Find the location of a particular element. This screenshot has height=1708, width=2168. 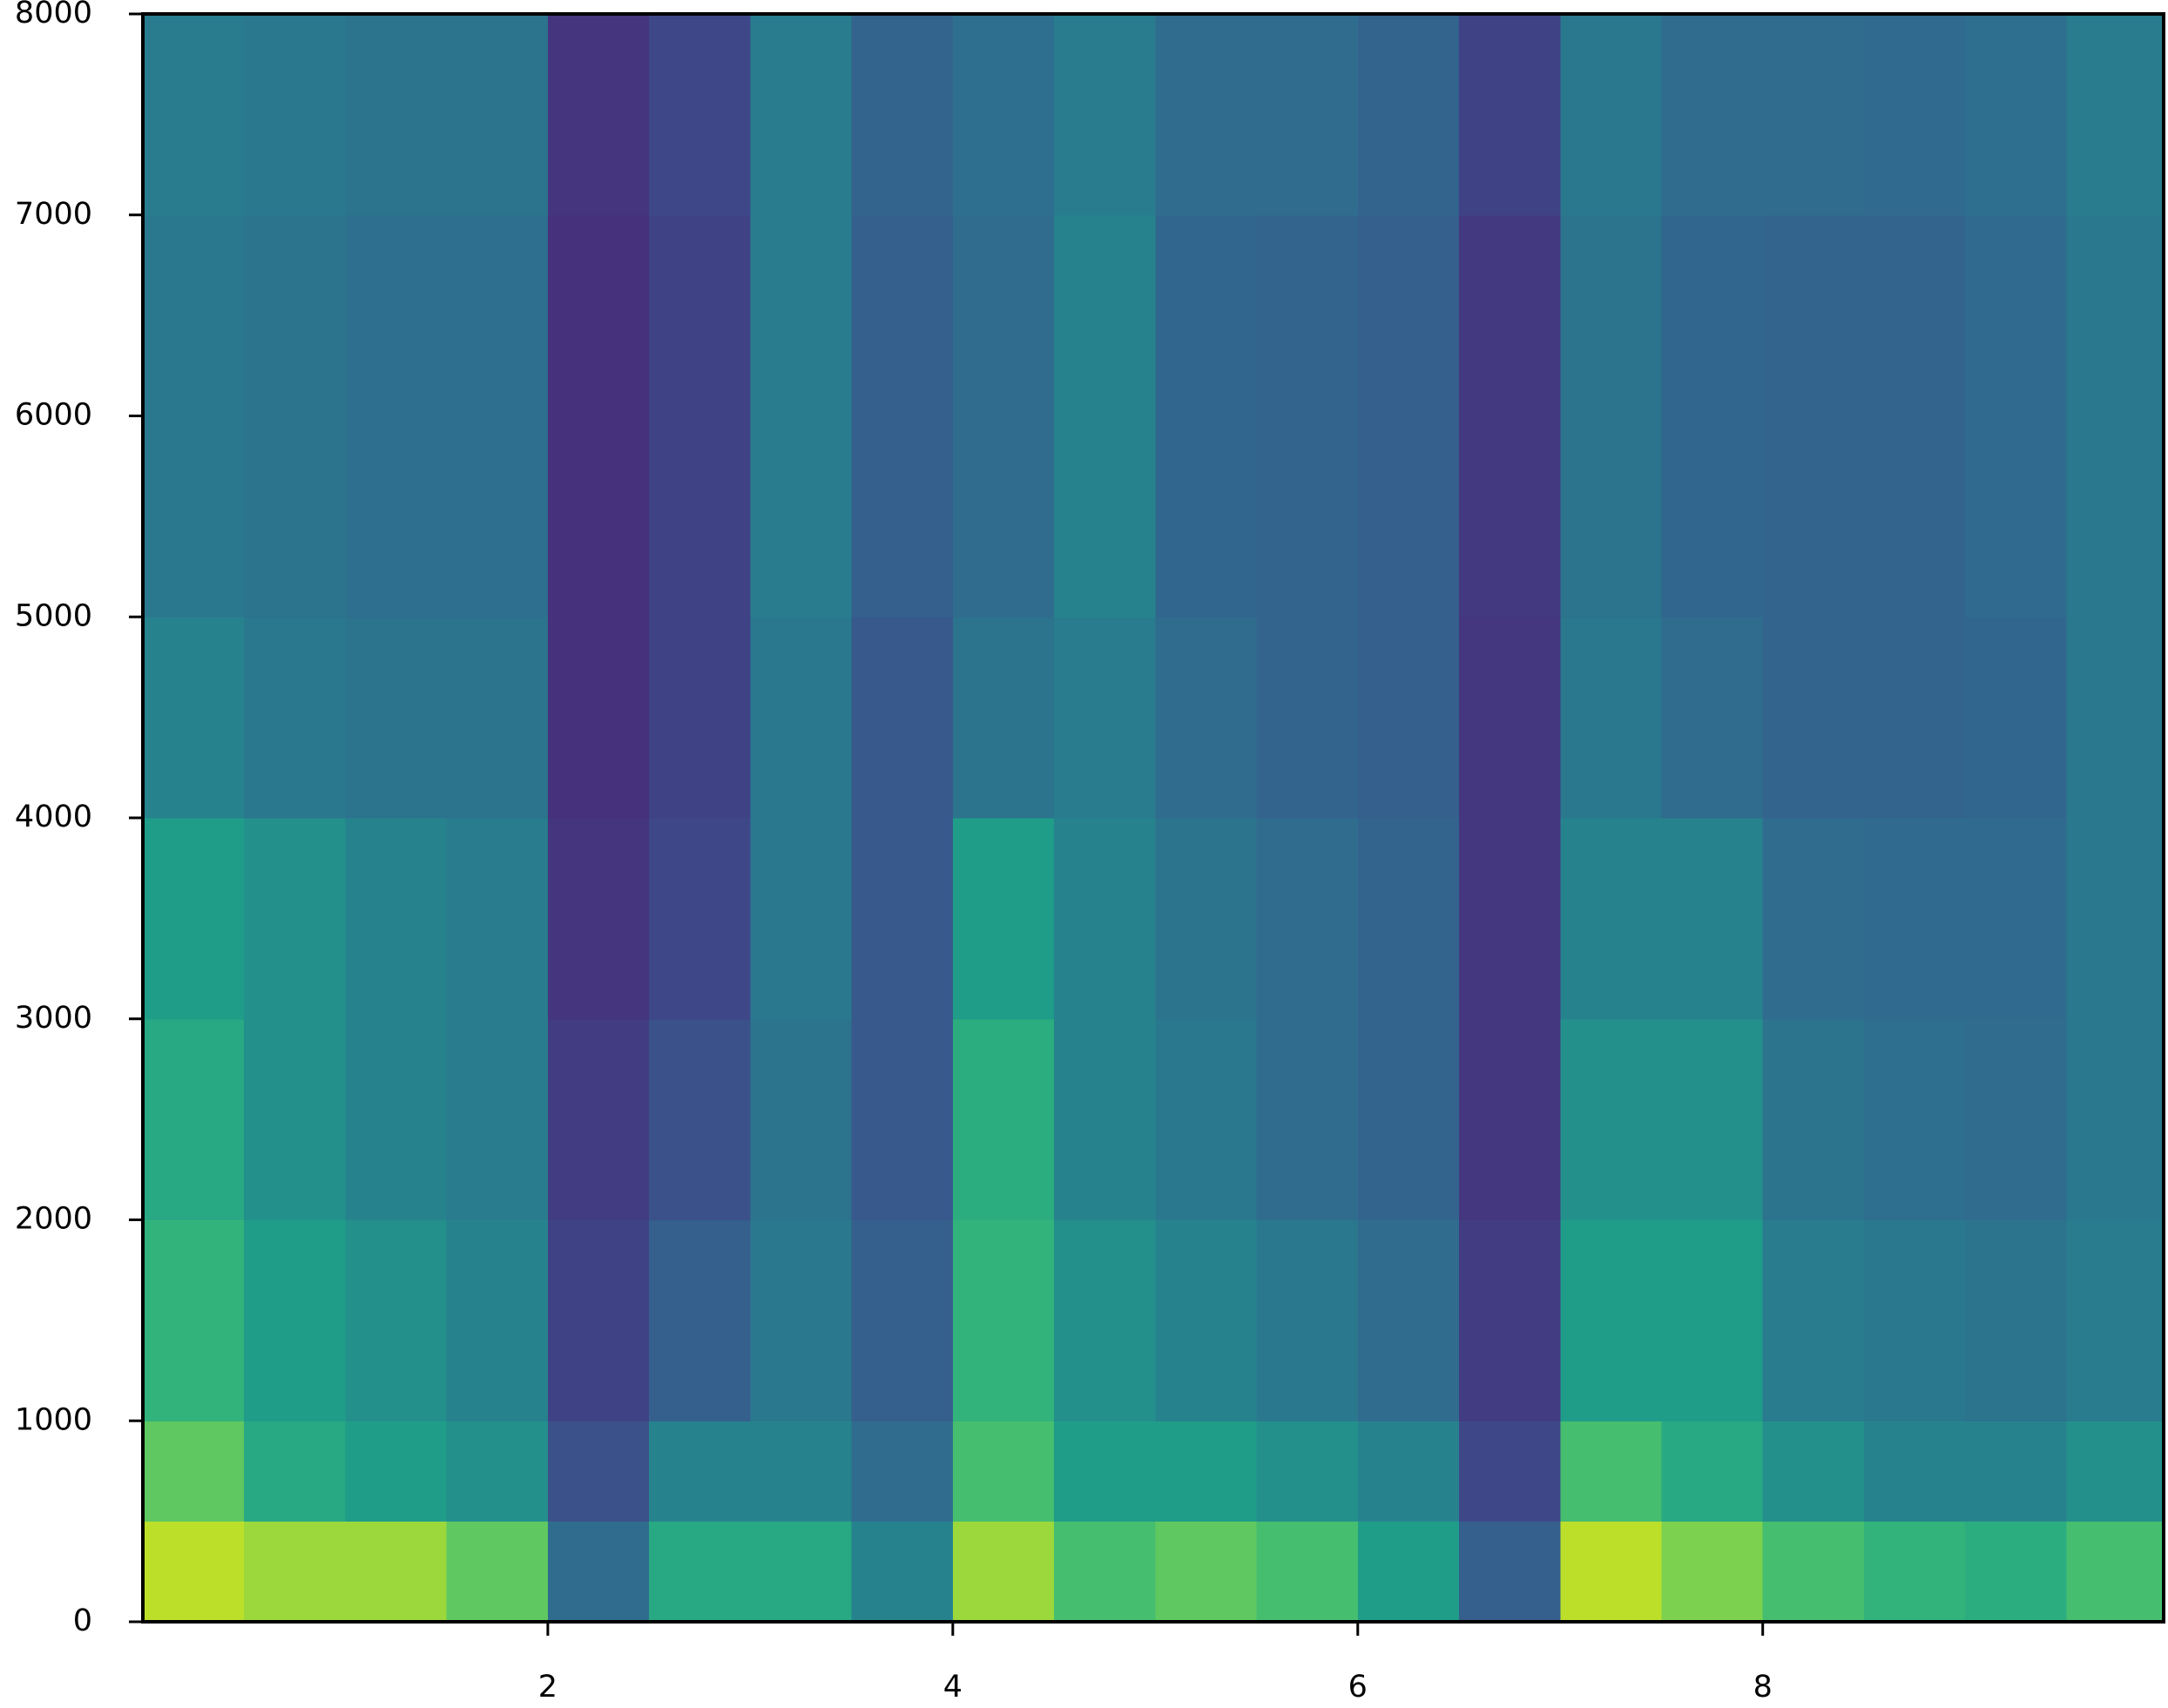

y-tick-label: 8000 is located at coordinates (54, 15).